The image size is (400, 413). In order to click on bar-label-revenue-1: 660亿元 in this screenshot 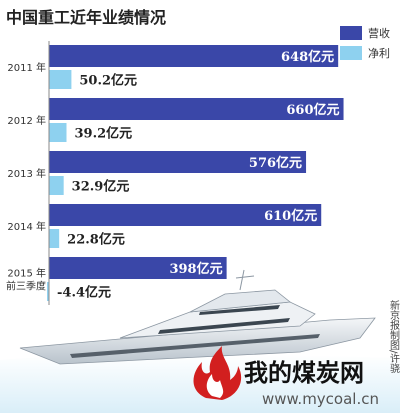, I will do `click(312, 110)`.